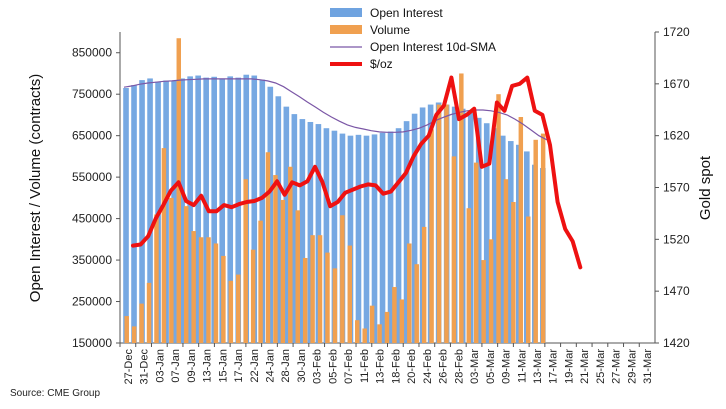 The width and height of the screenshot is (726, 409). I want to click on x-tick-label: 21-Mar, so click(585, 366).